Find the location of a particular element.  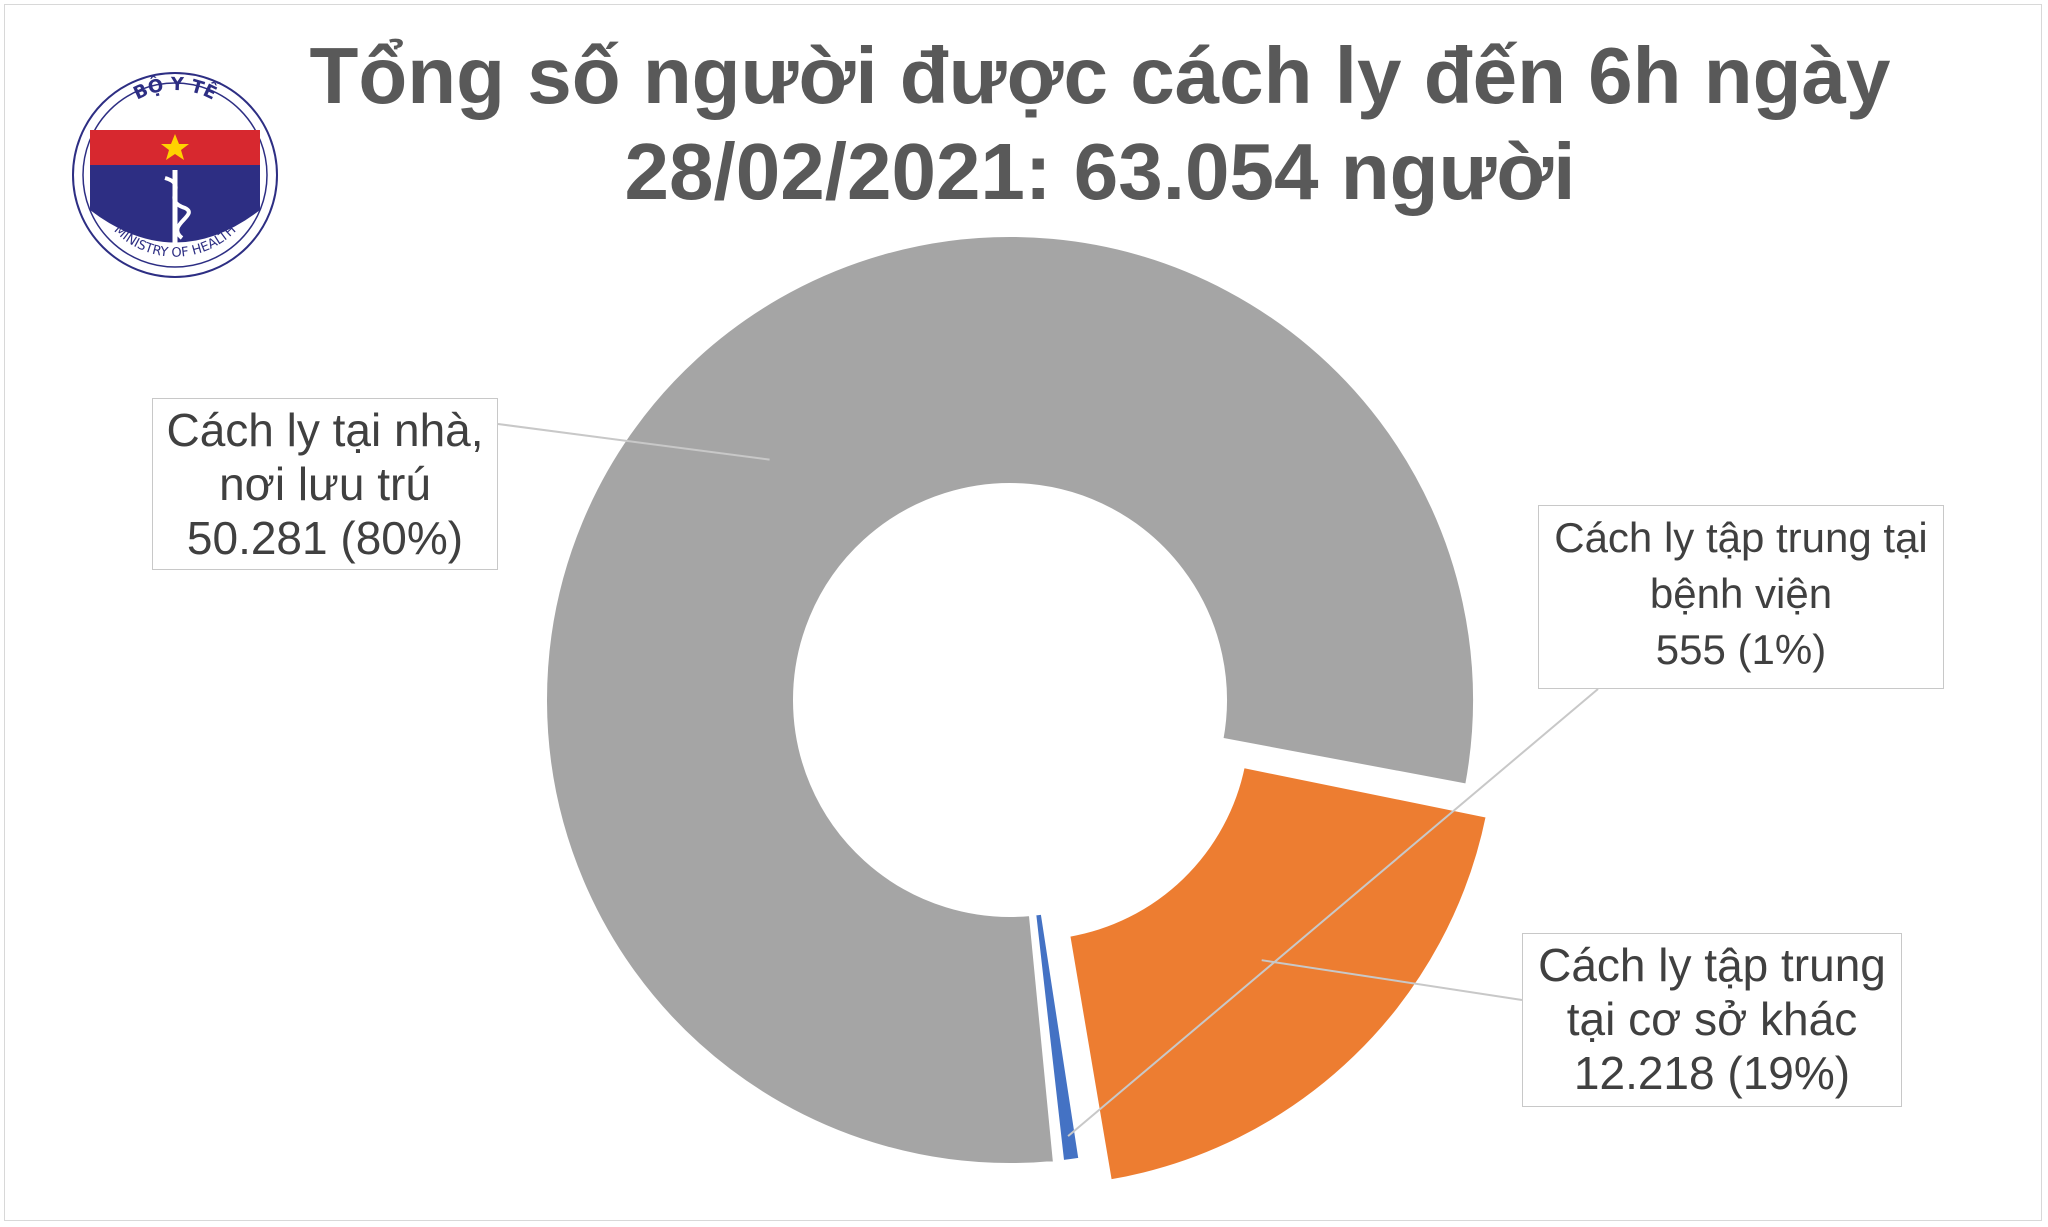

leader-line-home is located at coordinates (633, 442).